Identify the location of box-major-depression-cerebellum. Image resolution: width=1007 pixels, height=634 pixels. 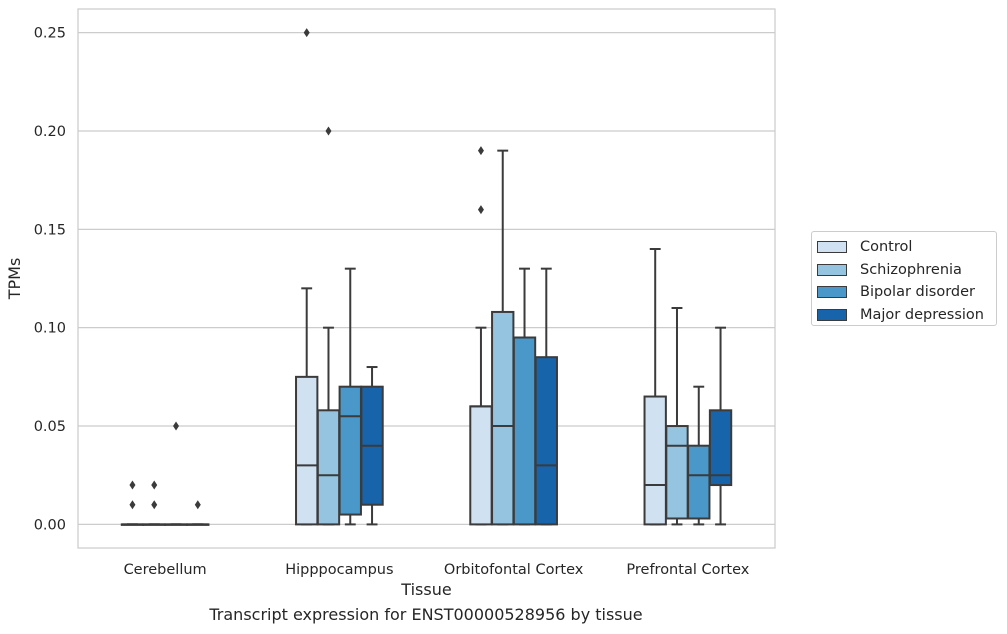
(198, 513).